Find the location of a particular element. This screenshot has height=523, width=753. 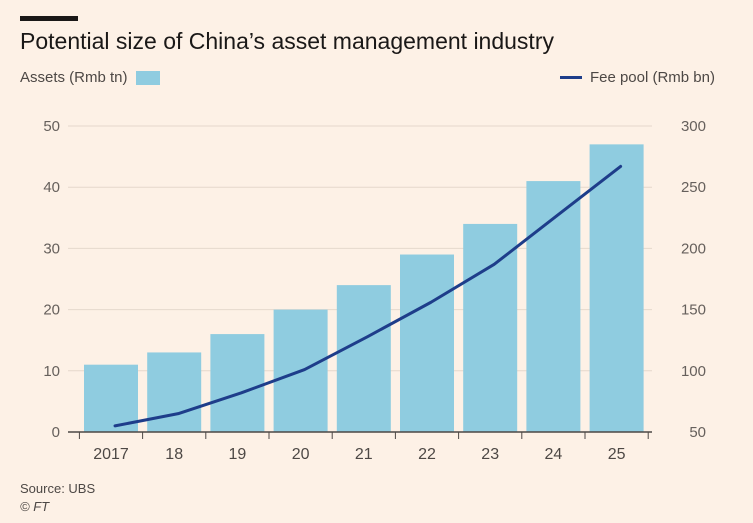

legend-assets: Assets (Rmb tn) is located at coordinates (90, 77).